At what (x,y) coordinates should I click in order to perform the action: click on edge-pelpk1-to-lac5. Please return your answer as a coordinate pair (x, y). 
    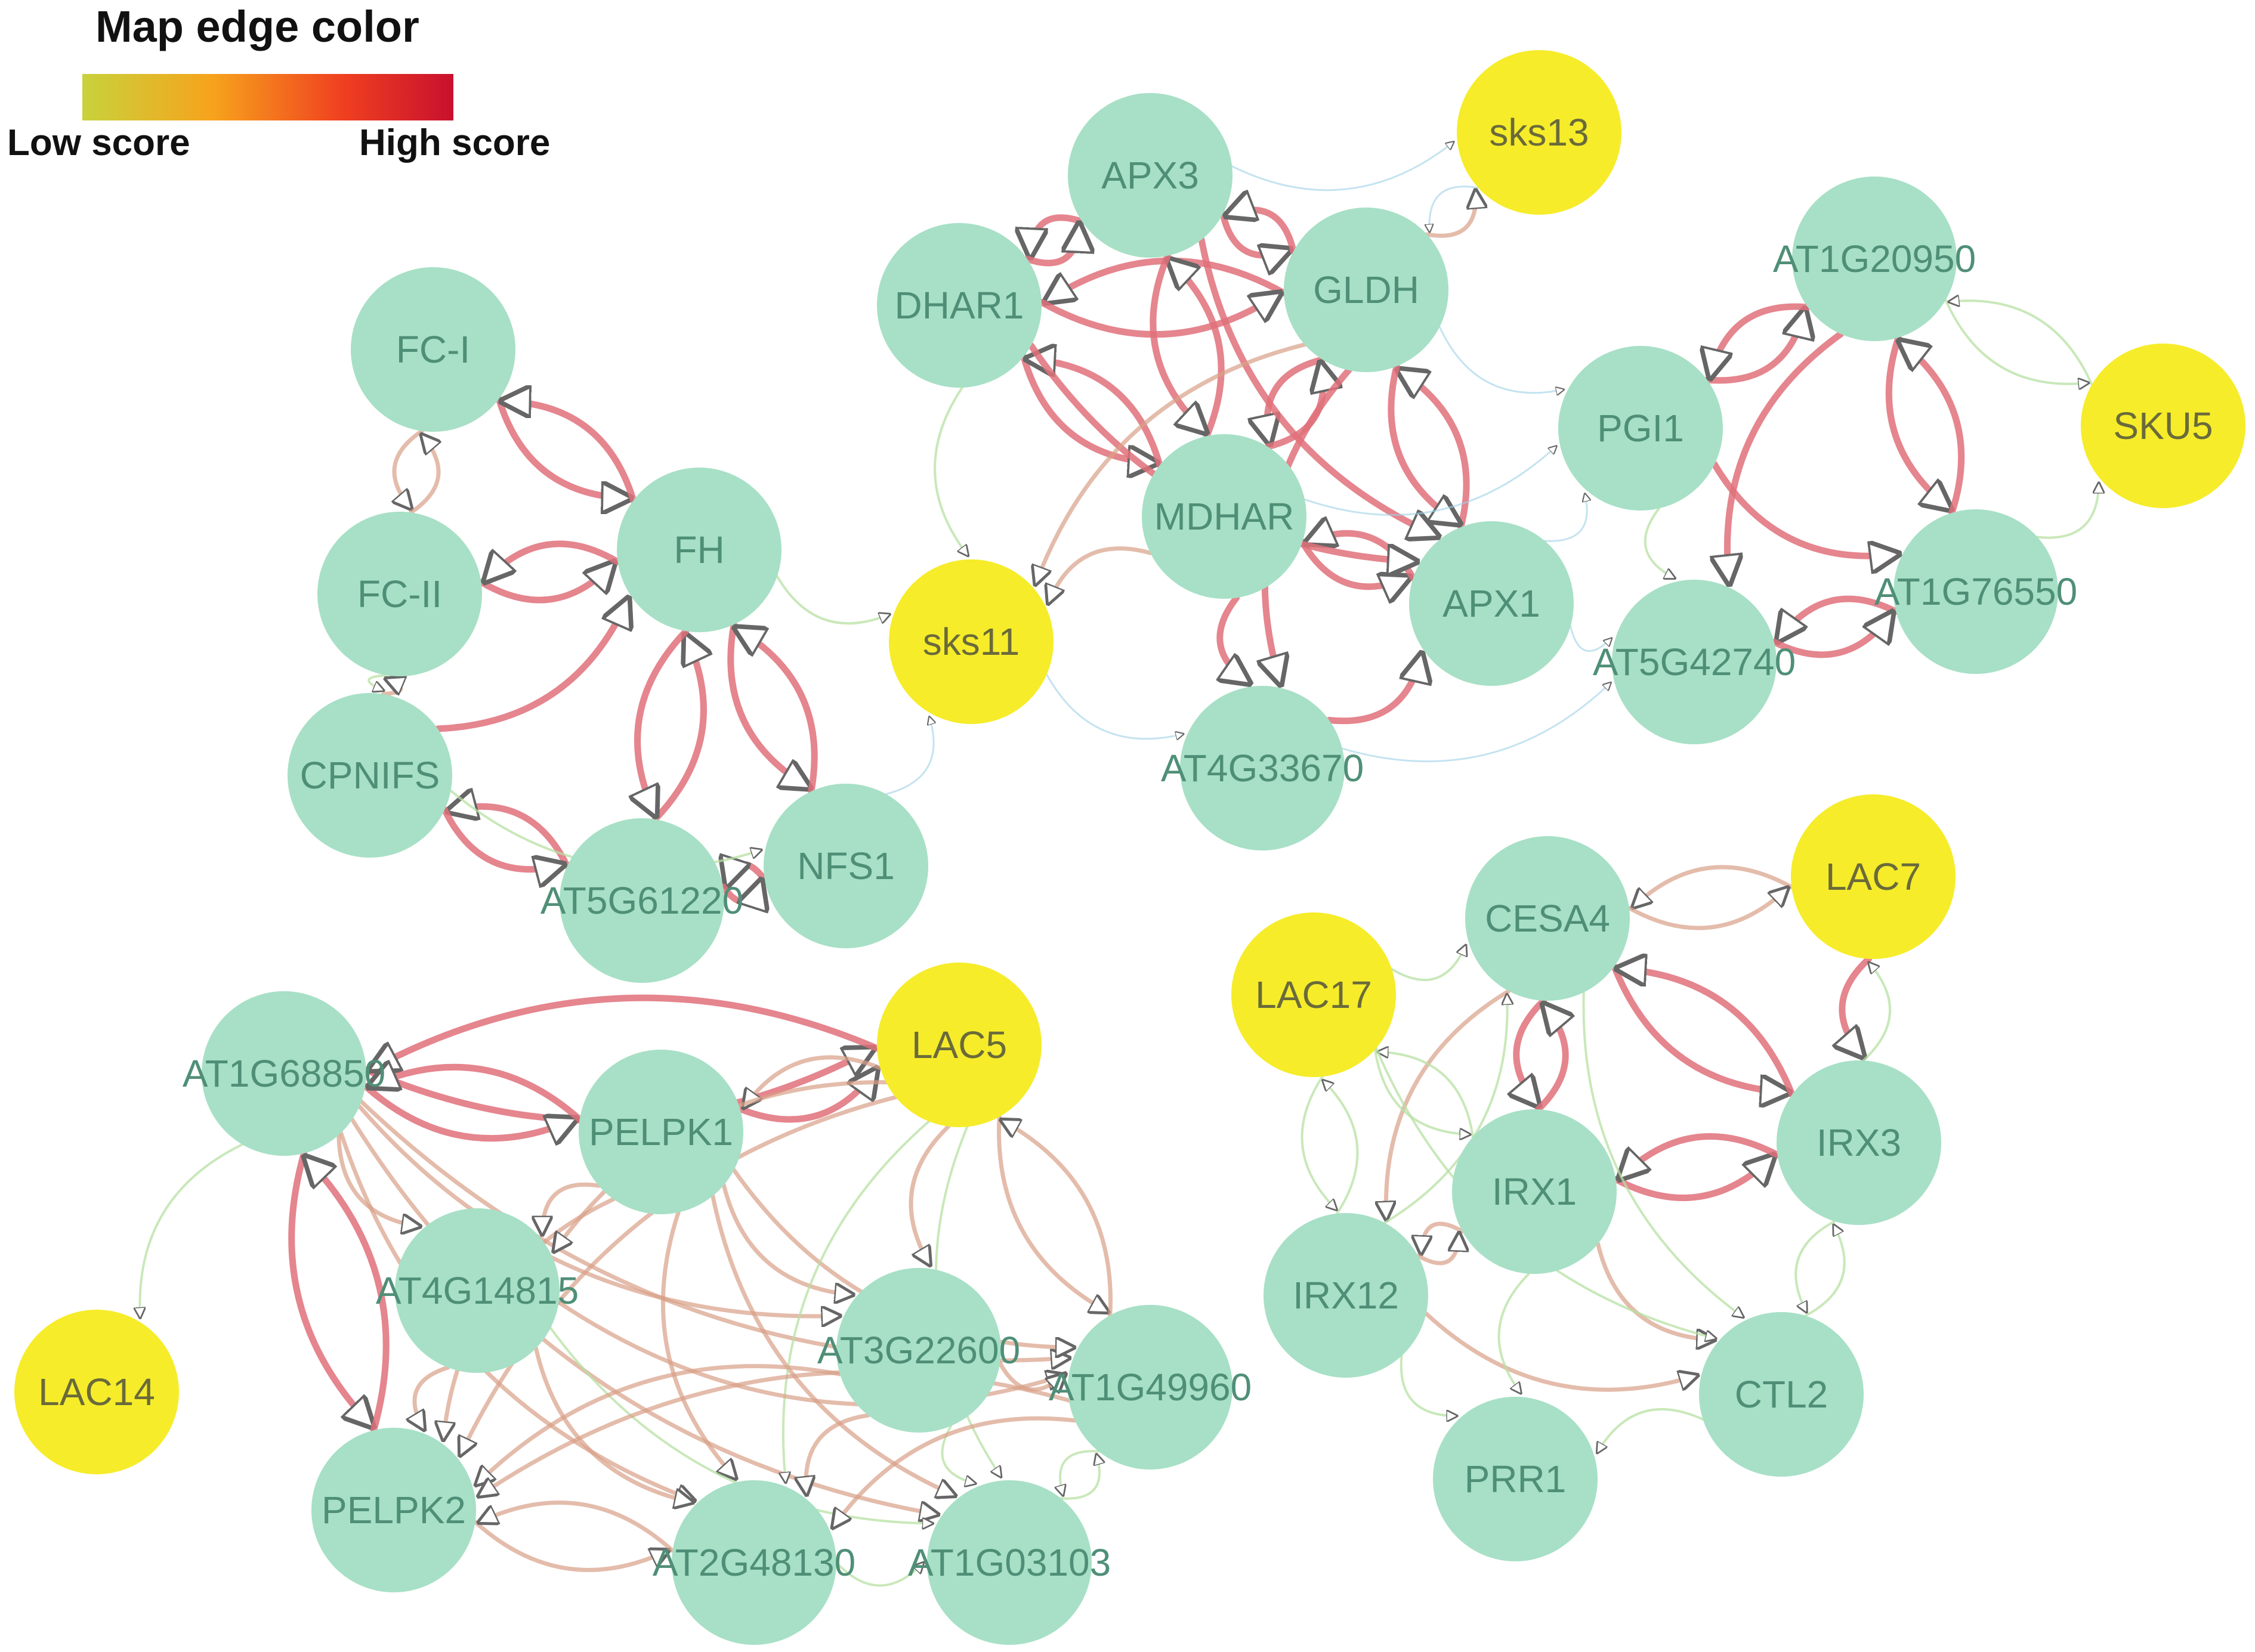
    Looking at the image, I should click on (807, 1096).